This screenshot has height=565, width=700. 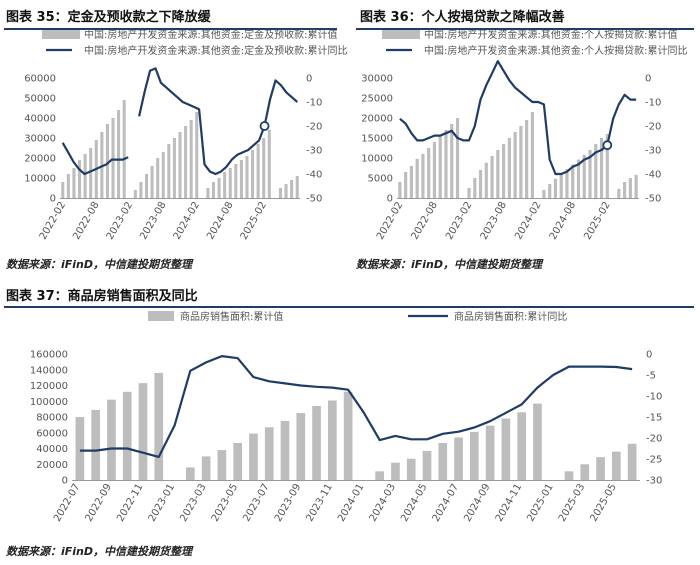 I want to click on left-axis-tick-label: 100000, so click(x=49, y=402).